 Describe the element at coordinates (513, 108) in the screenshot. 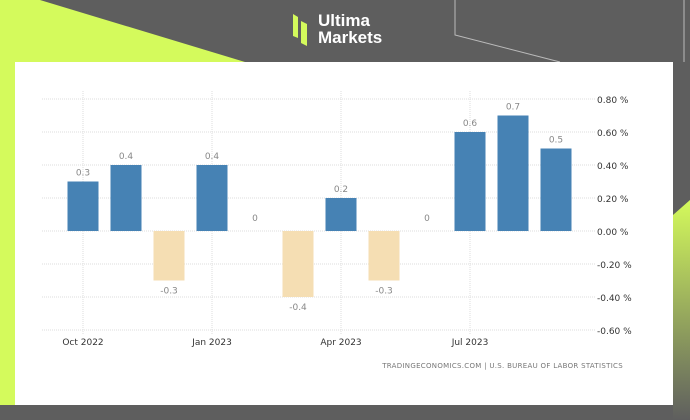

I see `data-label: 0.7` at that location.